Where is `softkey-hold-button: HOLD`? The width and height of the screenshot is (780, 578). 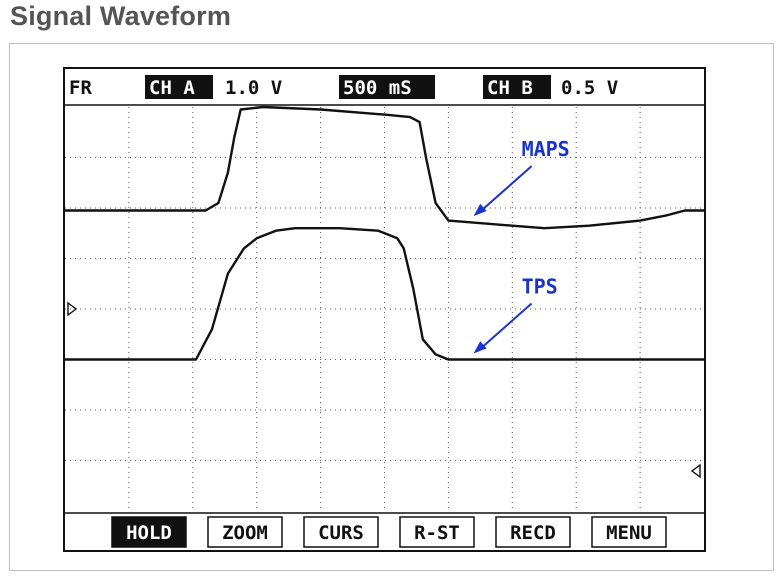 softkey-hold-button: HOLD is located at coordinates (149, 532).